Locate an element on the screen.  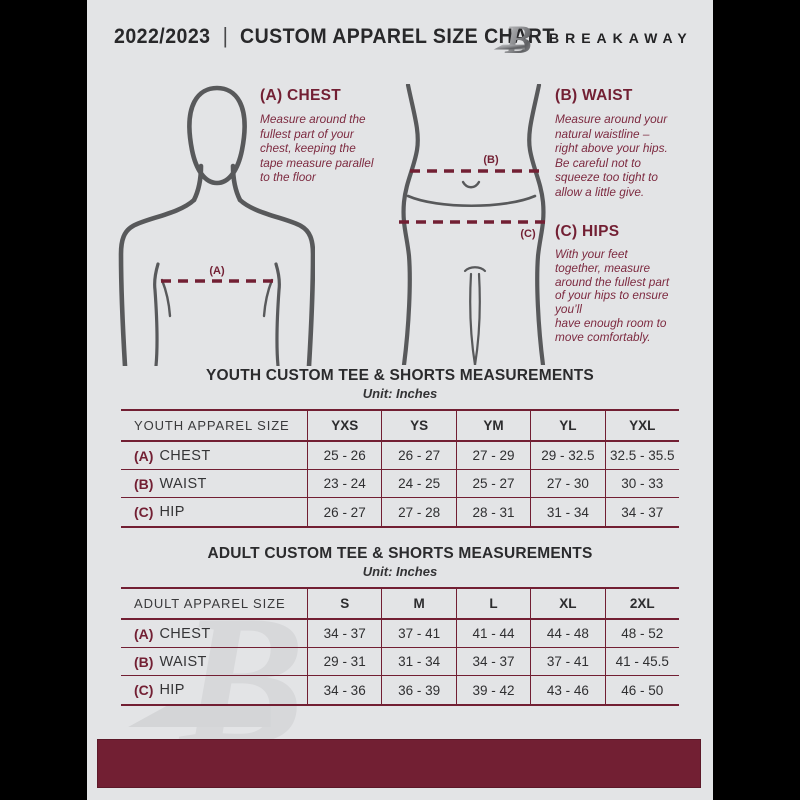
youth-table-title: YOUTH CUSTOM TEE & SHORTS MEASUREMENTS is located at coordinates (400, 375).